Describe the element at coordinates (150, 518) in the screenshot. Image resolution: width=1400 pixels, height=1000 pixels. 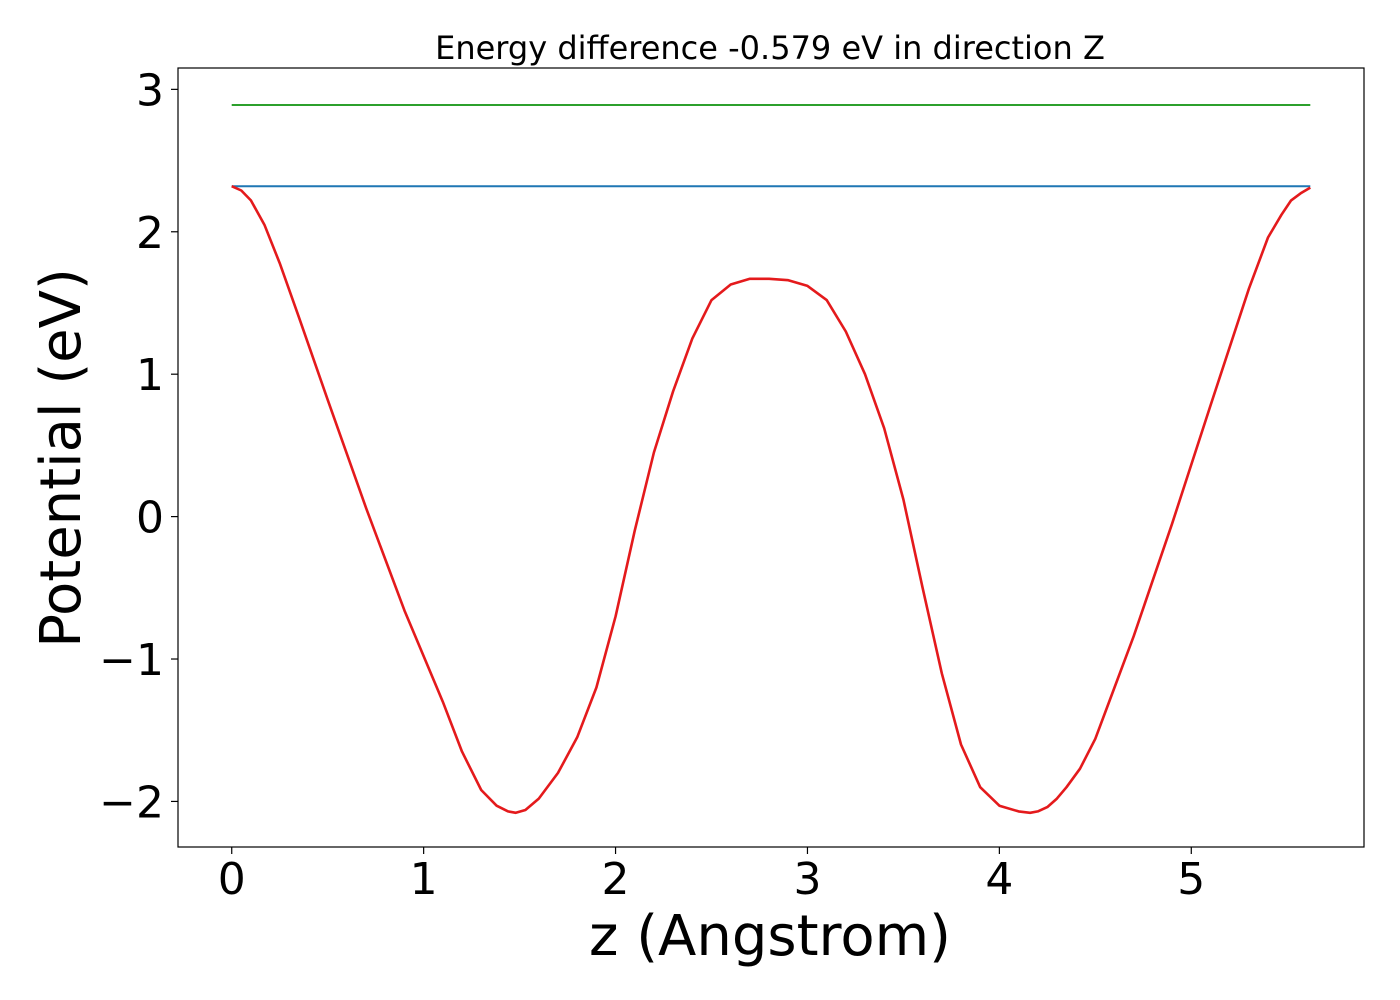
I see `y-tick-label: 0` at that location.